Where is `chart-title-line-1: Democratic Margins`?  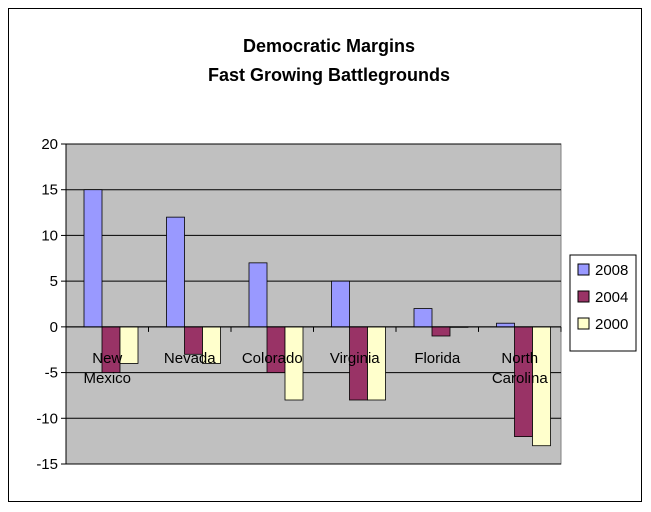
chart-title-line-1: Democratic Margins is located at coordinates (329, 46).